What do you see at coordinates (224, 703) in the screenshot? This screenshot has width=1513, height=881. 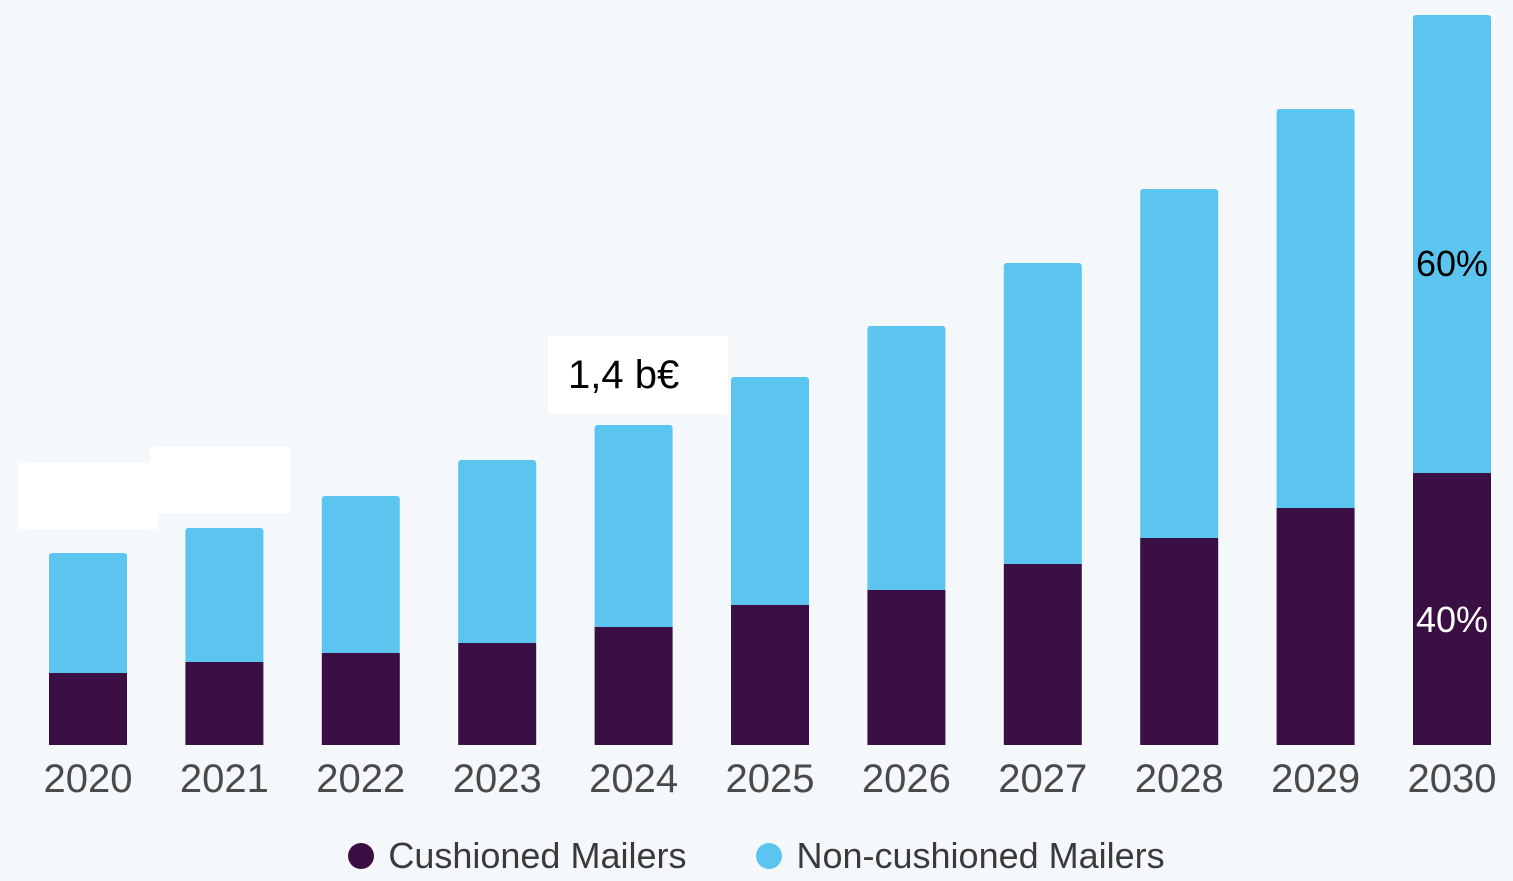 I see `bar-cushioned-2021` at bounding box center [224, 703].